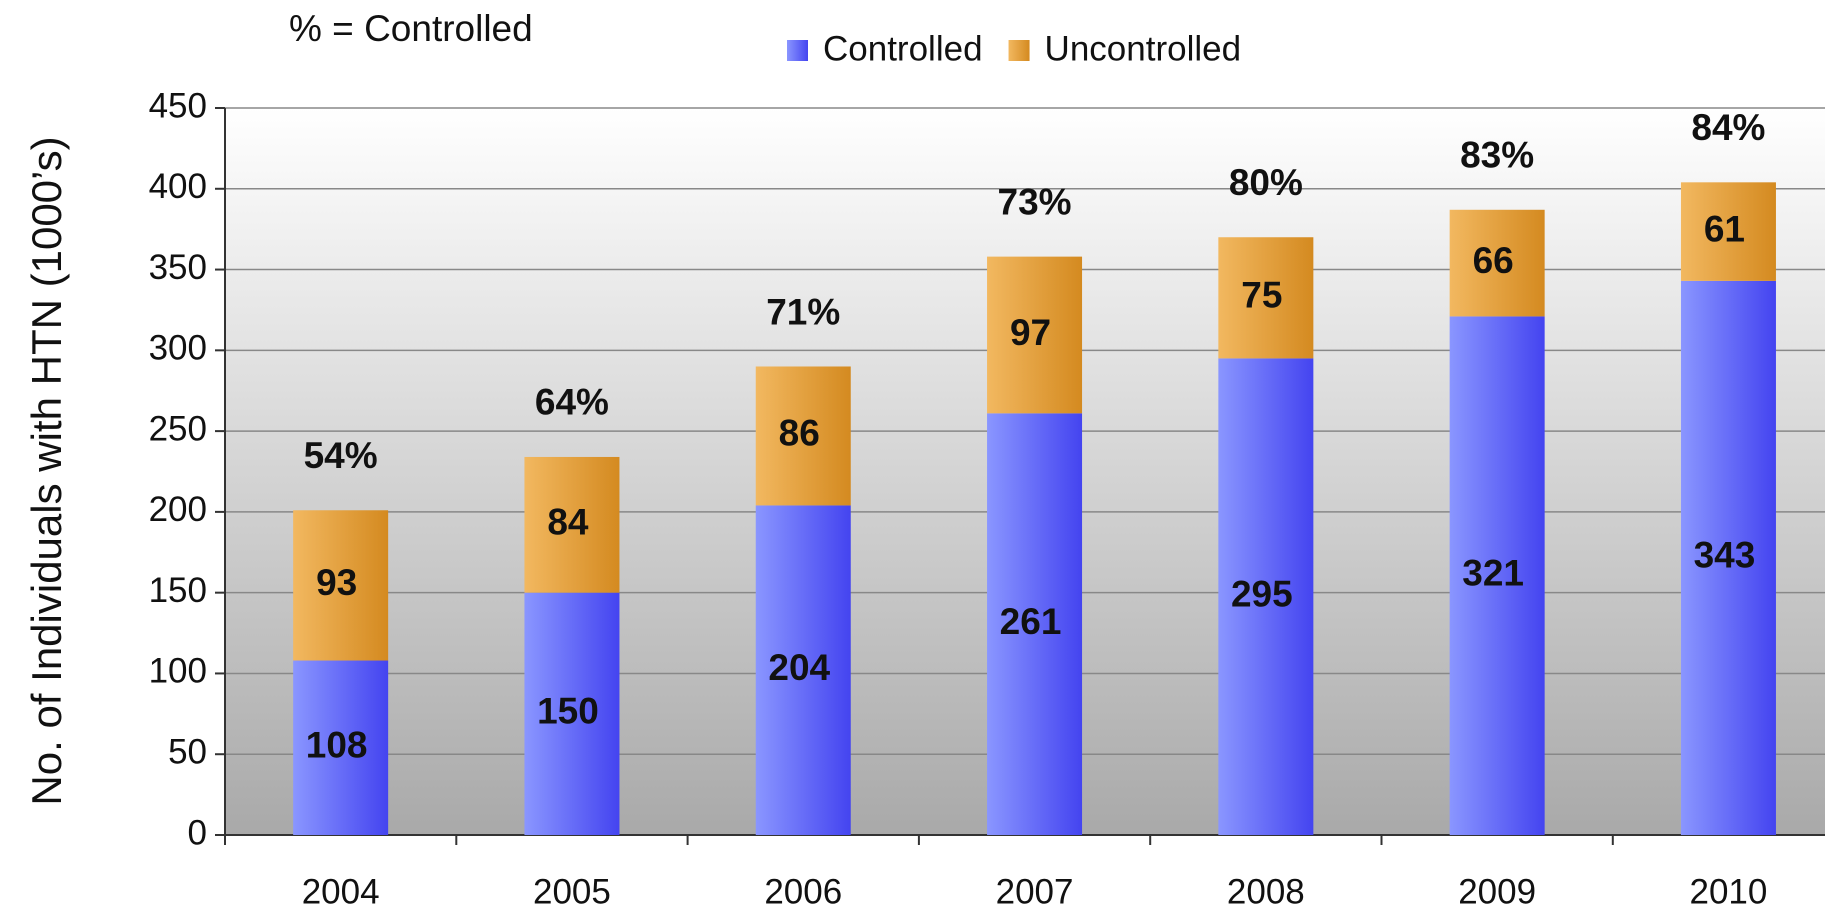 The height and width of the screenshot is (919, 1825). Describe the element at coordinates (1031, 621) in the screenshot. I see `value-label: 261` at that location.